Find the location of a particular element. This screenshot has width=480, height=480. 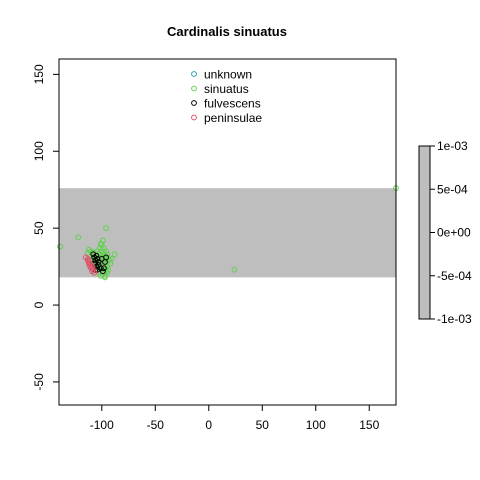

colorbar-bar is located at coordinates (424, 232).